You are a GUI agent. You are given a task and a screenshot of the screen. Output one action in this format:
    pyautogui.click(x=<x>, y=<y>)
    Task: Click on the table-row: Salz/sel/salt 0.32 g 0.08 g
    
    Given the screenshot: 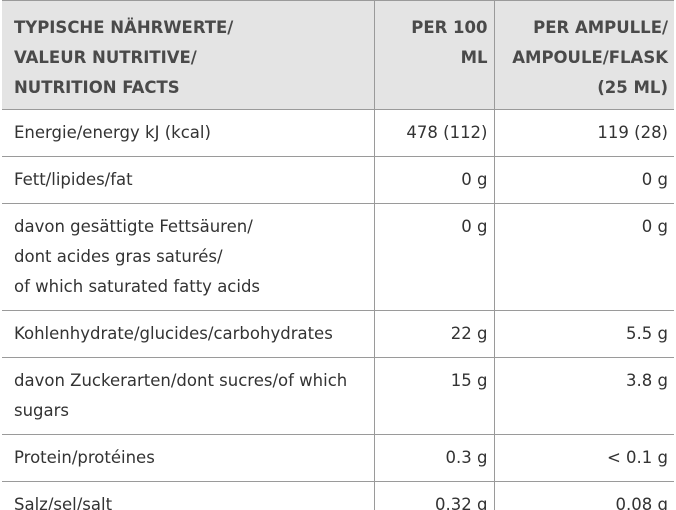 What is the action you would take?
    pyautogui.click(x=338, y=495)
    